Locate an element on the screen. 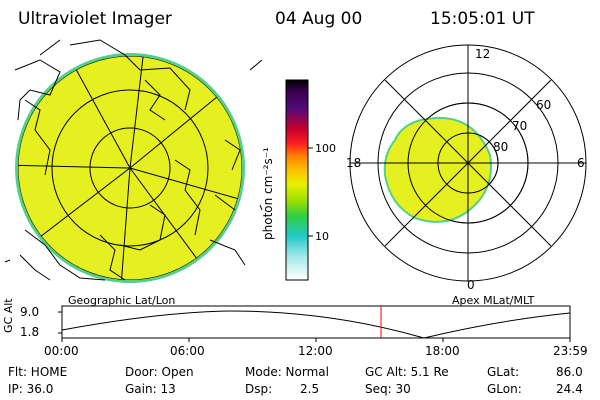 This screenshot has height=400, width=600. orbit-plot-frame is located at coordinates (316, 322).